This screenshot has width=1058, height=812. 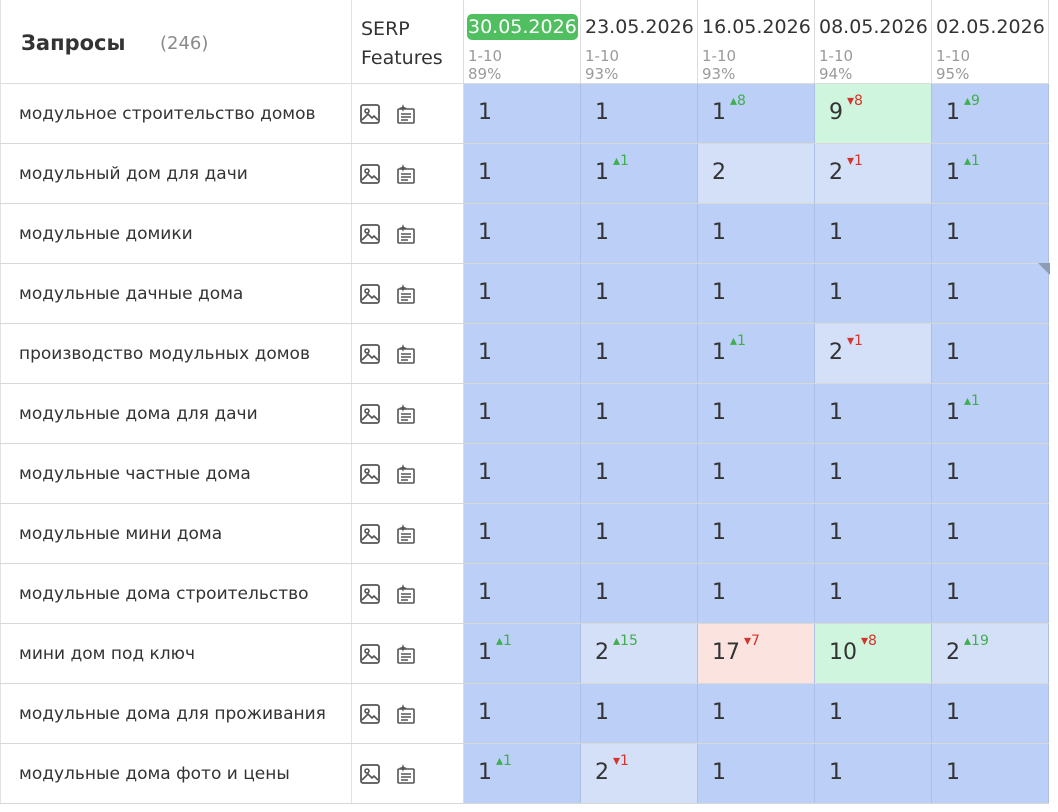 I want to click on position-cell: 1 ▴8, so click(x=756, y=113).